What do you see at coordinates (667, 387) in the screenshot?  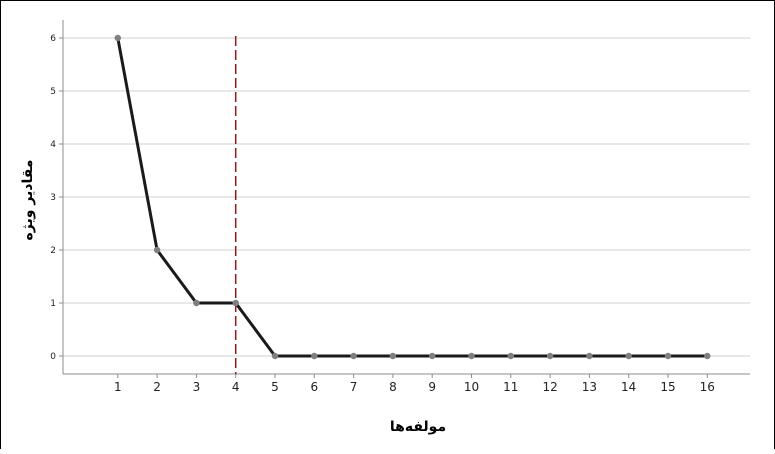 I see `x-tick-label: 15` at bounding box center [667, 387].